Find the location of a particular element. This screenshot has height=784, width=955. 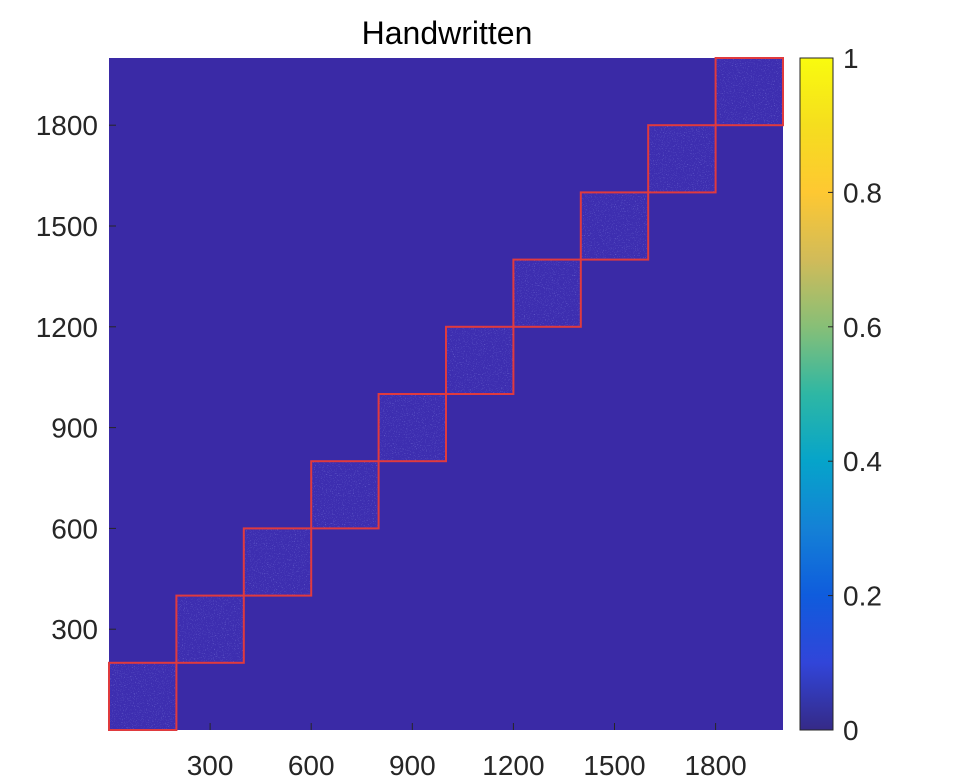

x-tick-label: 1500 is located at coordinates (614, 765).